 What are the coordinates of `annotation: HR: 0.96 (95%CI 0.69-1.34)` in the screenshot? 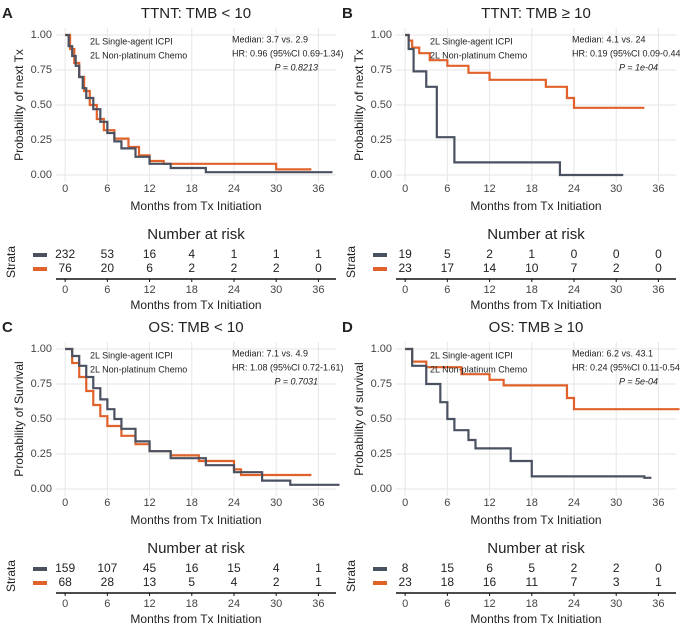 It's located at (288, 53).